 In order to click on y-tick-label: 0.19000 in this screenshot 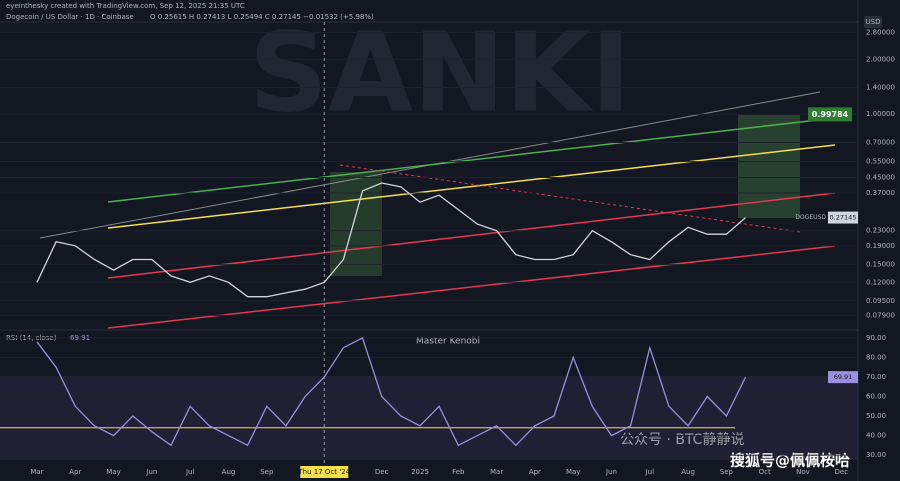, I will do `click(880, 246)`.